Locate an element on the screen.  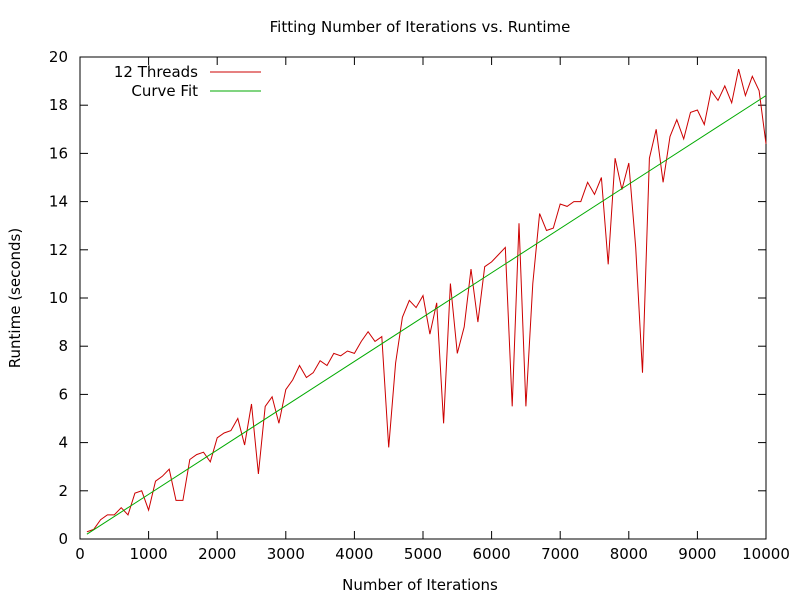
y-tick-label: 16 is located at coordinates (58, 153).